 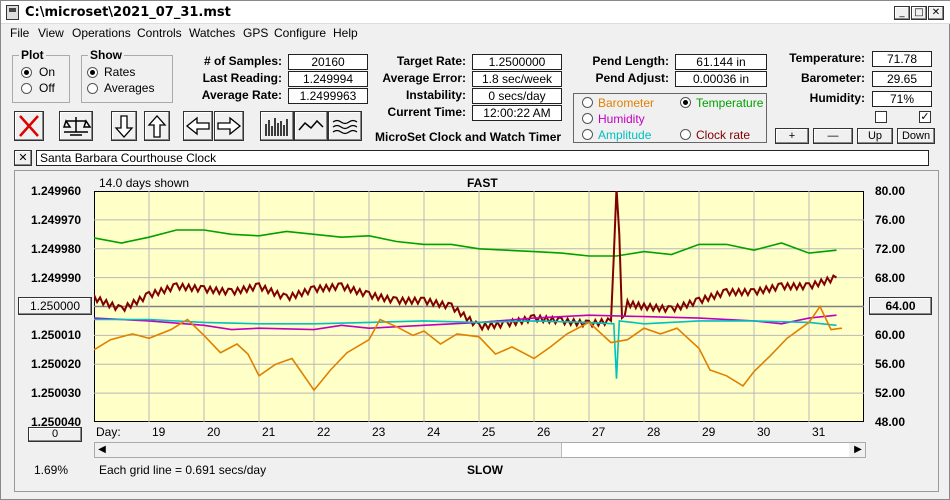 What do you see at coordinates (902, 59) in the screenshot?
I see `temperature-field: 71.78` at bounding box center [902, 59].